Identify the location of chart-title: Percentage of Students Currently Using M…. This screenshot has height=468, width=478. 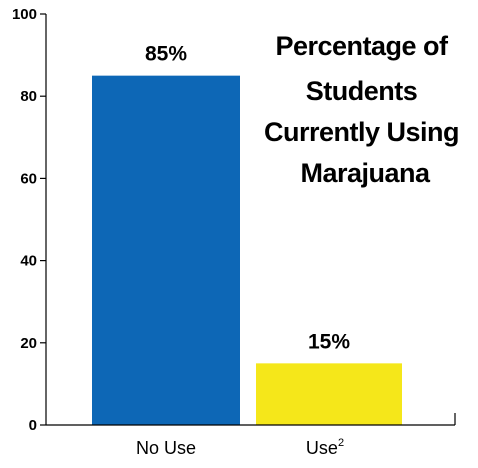
(365, 109).